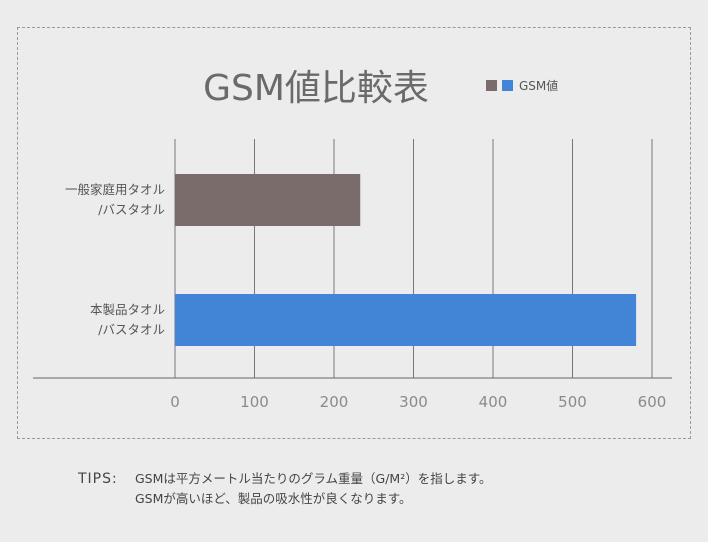 The image size is (708, 542). I want to click on chart-title: GSM値比較表, so click(316, 88).